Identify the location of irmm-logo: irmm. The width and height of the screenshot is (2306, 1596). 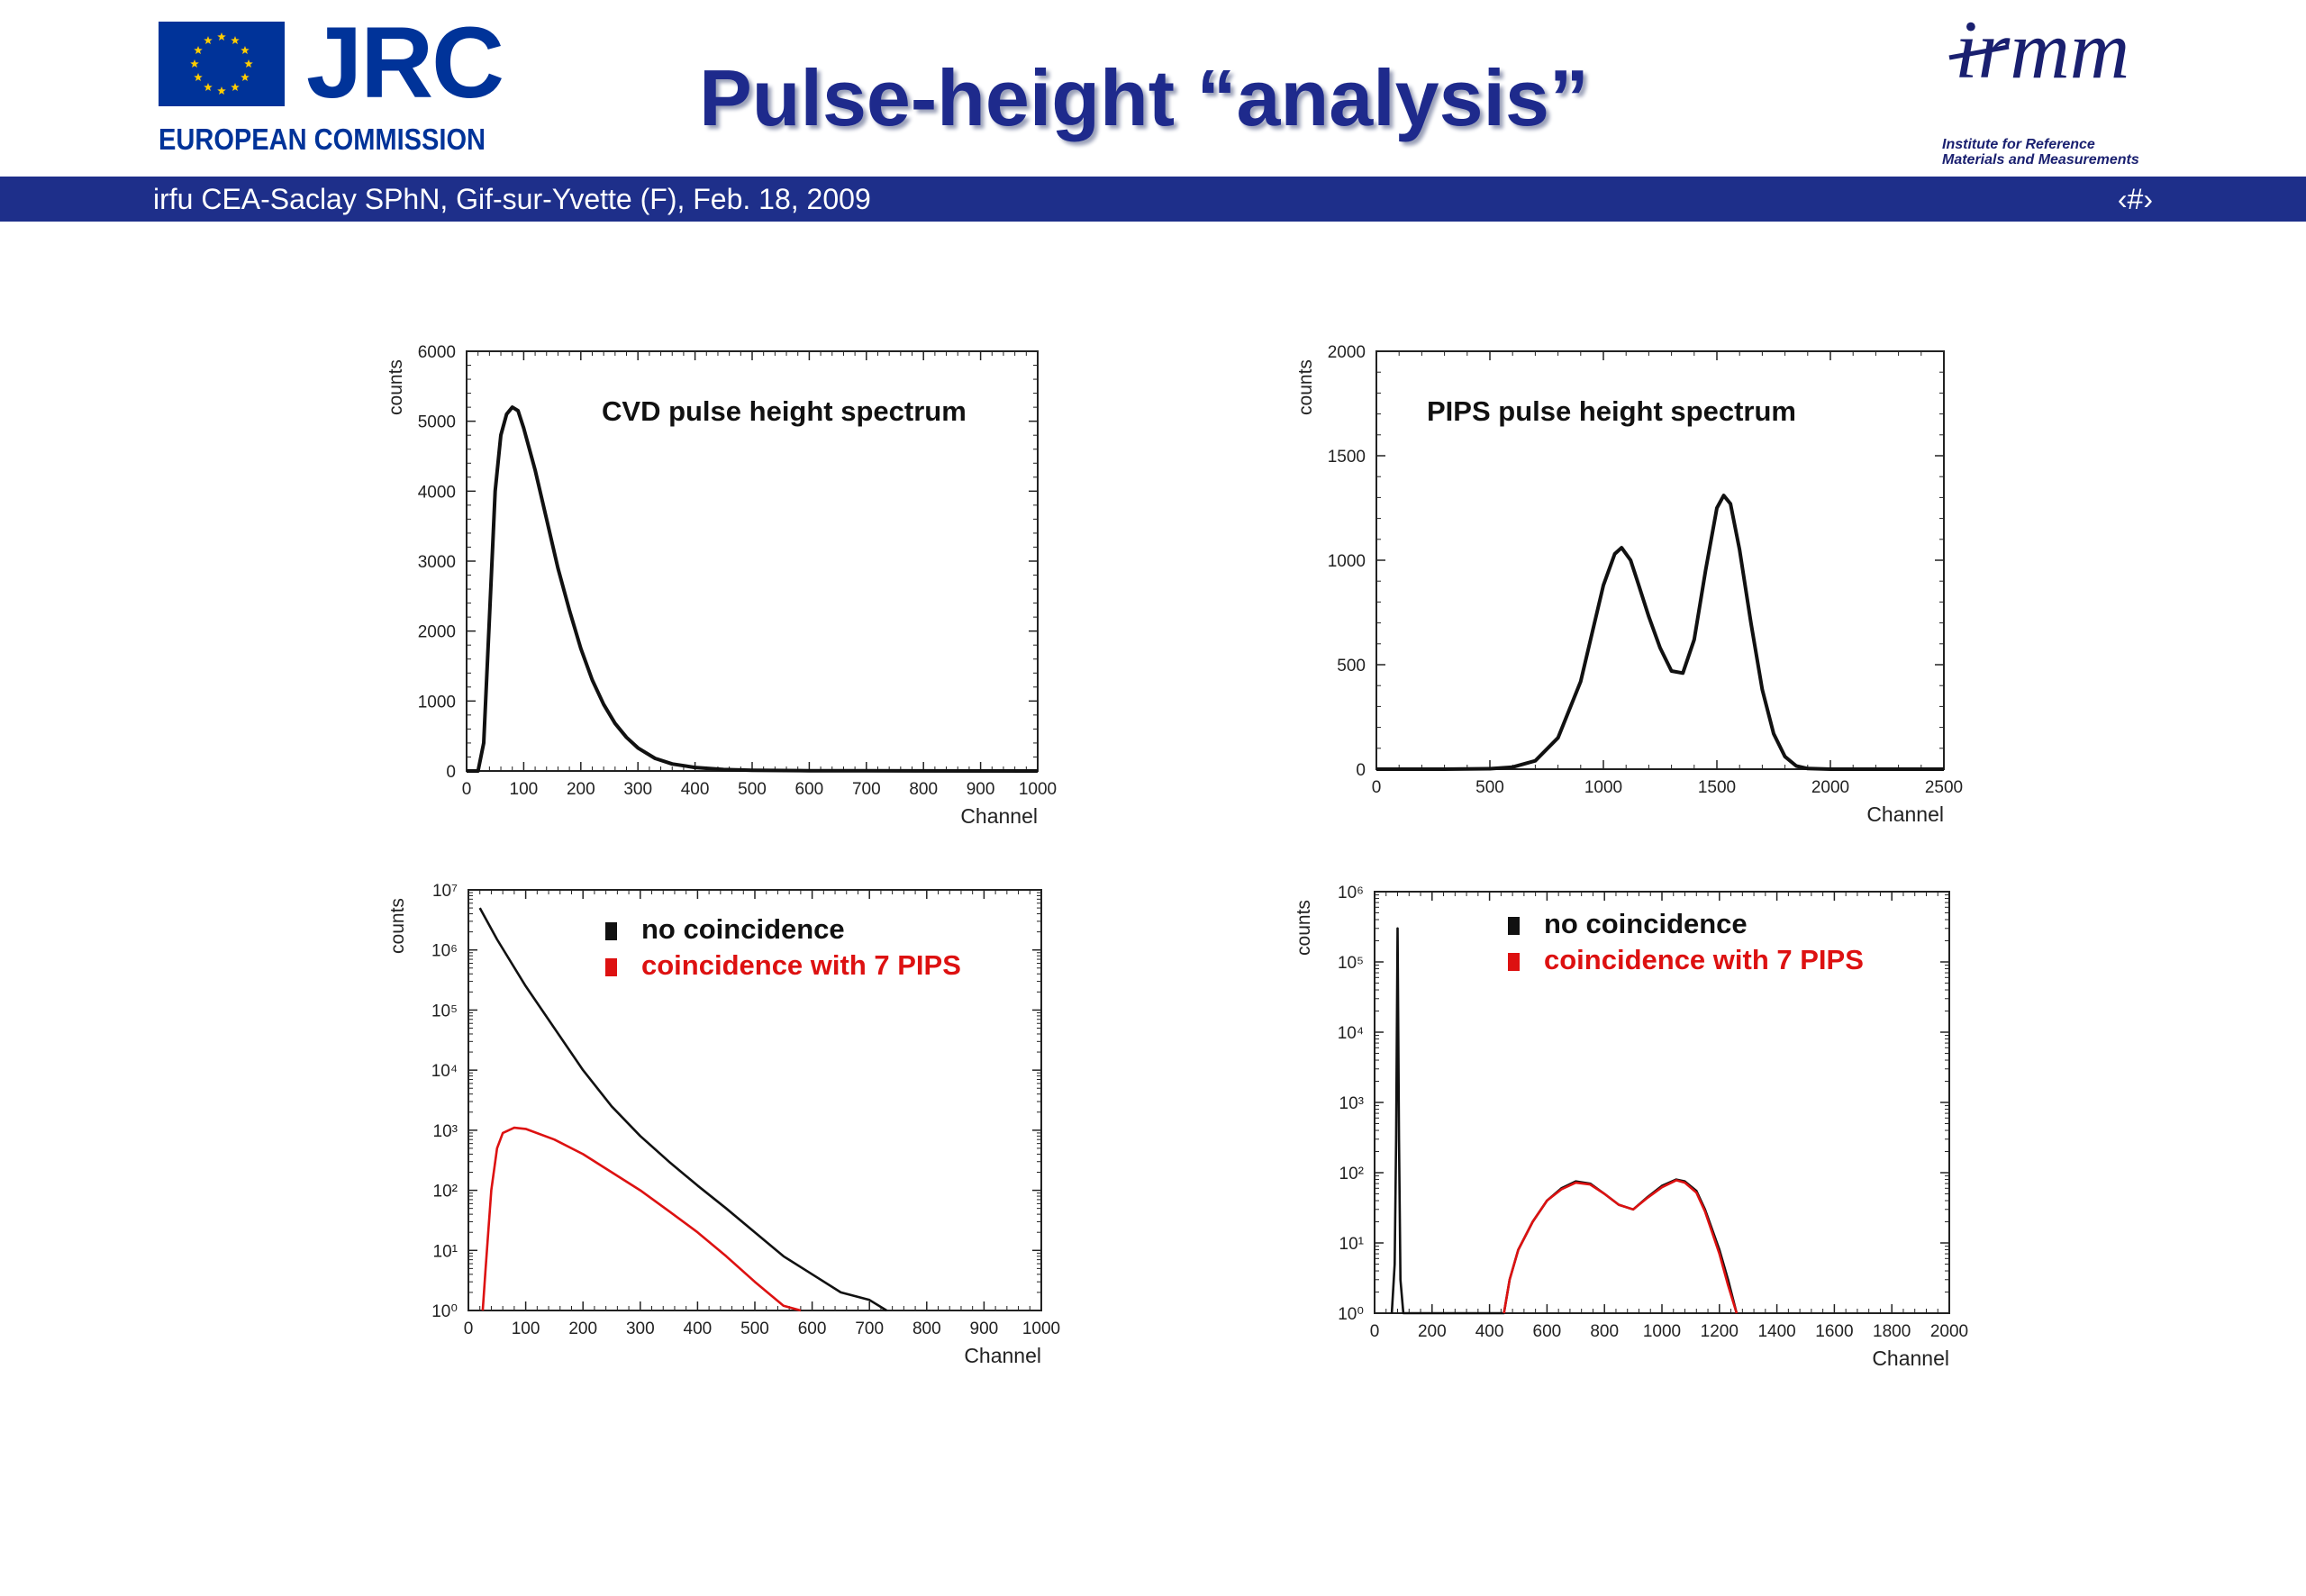
(2038, 50).